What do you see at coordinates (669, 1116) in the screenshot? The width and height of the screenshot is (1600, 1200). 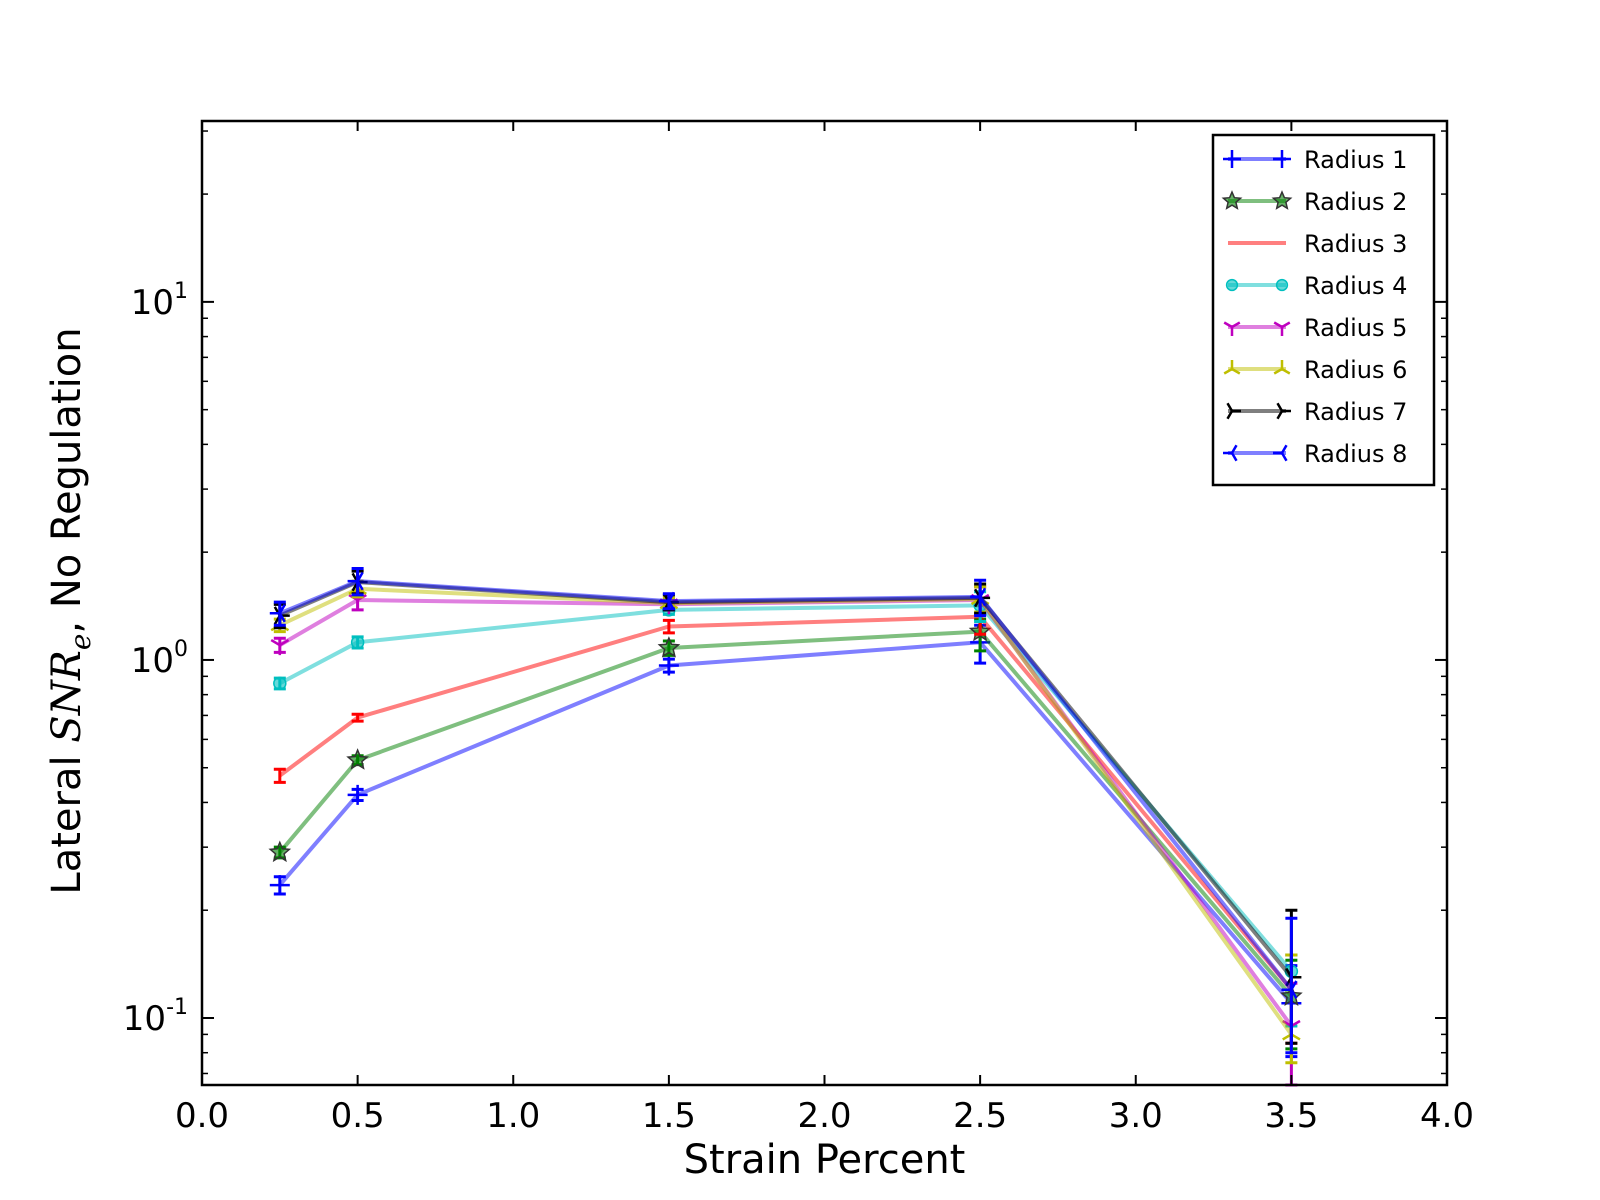 I see `x-tick-label: 1.5` at bounding box center [669, 1116].